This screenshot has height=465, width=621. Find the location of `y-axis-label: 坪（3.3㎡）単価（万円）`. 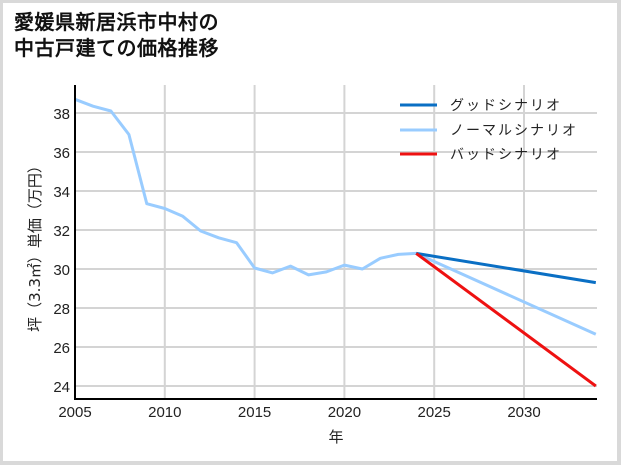

y-axis-label: 坪（3.3㎡）単価（万円） is located at coordinates (35, 245).